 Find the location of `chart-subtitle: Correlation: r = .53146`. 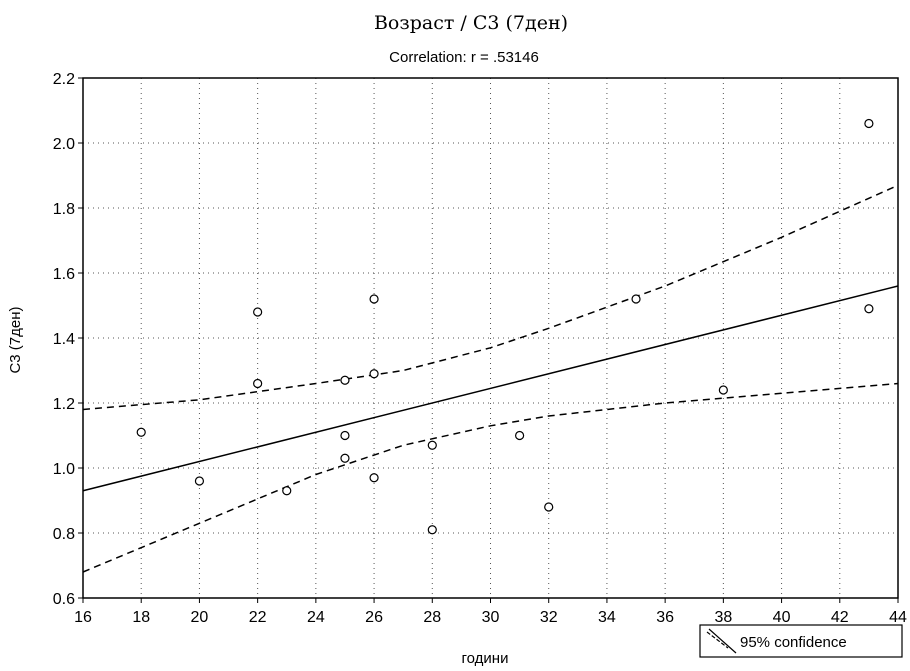

chart-subtitle: Correlation: r = .53146 is located at coordinates (464, 57).